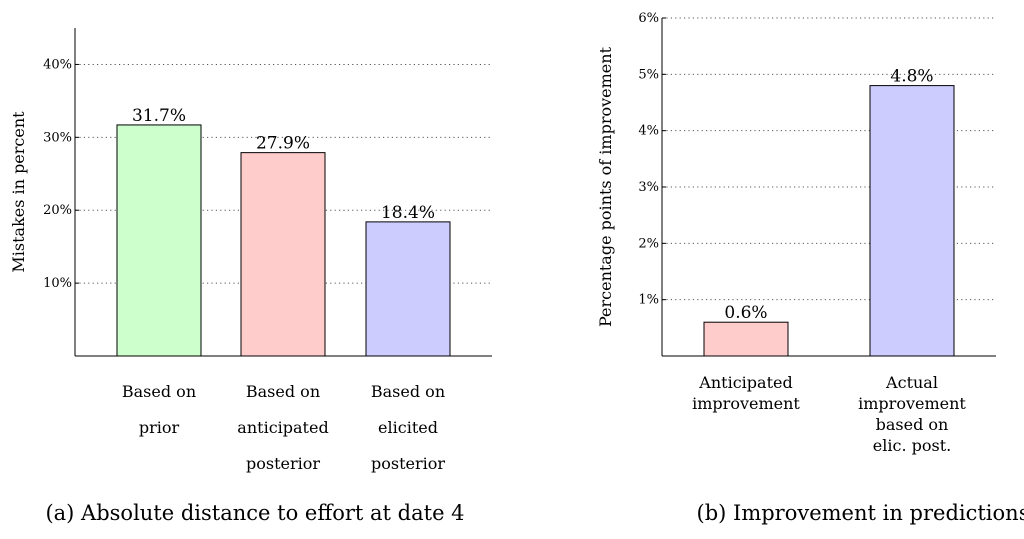  I want to click on y-tick-label: 4%, so click(648, 131).